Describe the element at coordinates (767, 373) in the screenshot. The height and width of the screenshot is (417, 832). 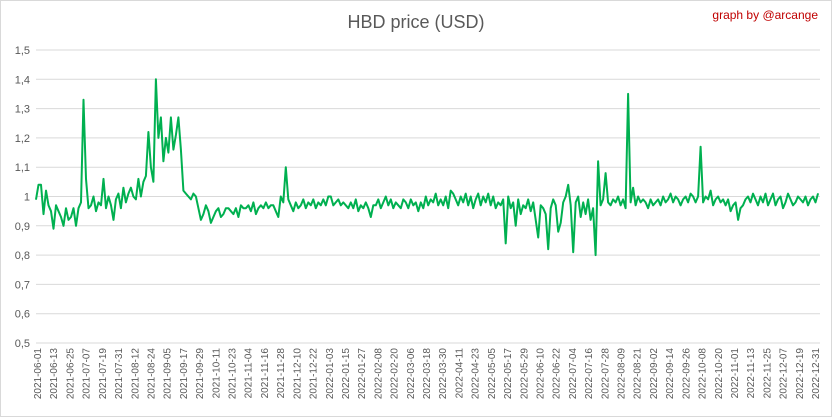
I see `x-tick-label: 2022-11-25` at that location.